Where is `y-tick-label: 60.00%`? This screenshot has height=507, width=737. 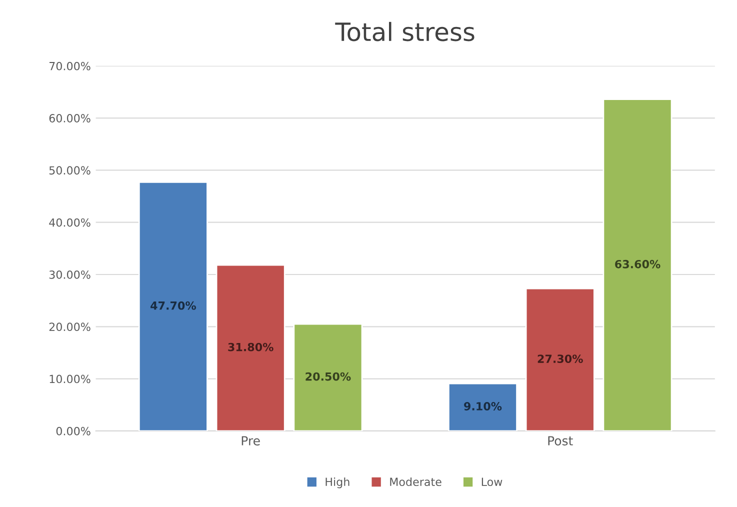
y-tick-label: 60.00% is located at coordinates (69, 118).